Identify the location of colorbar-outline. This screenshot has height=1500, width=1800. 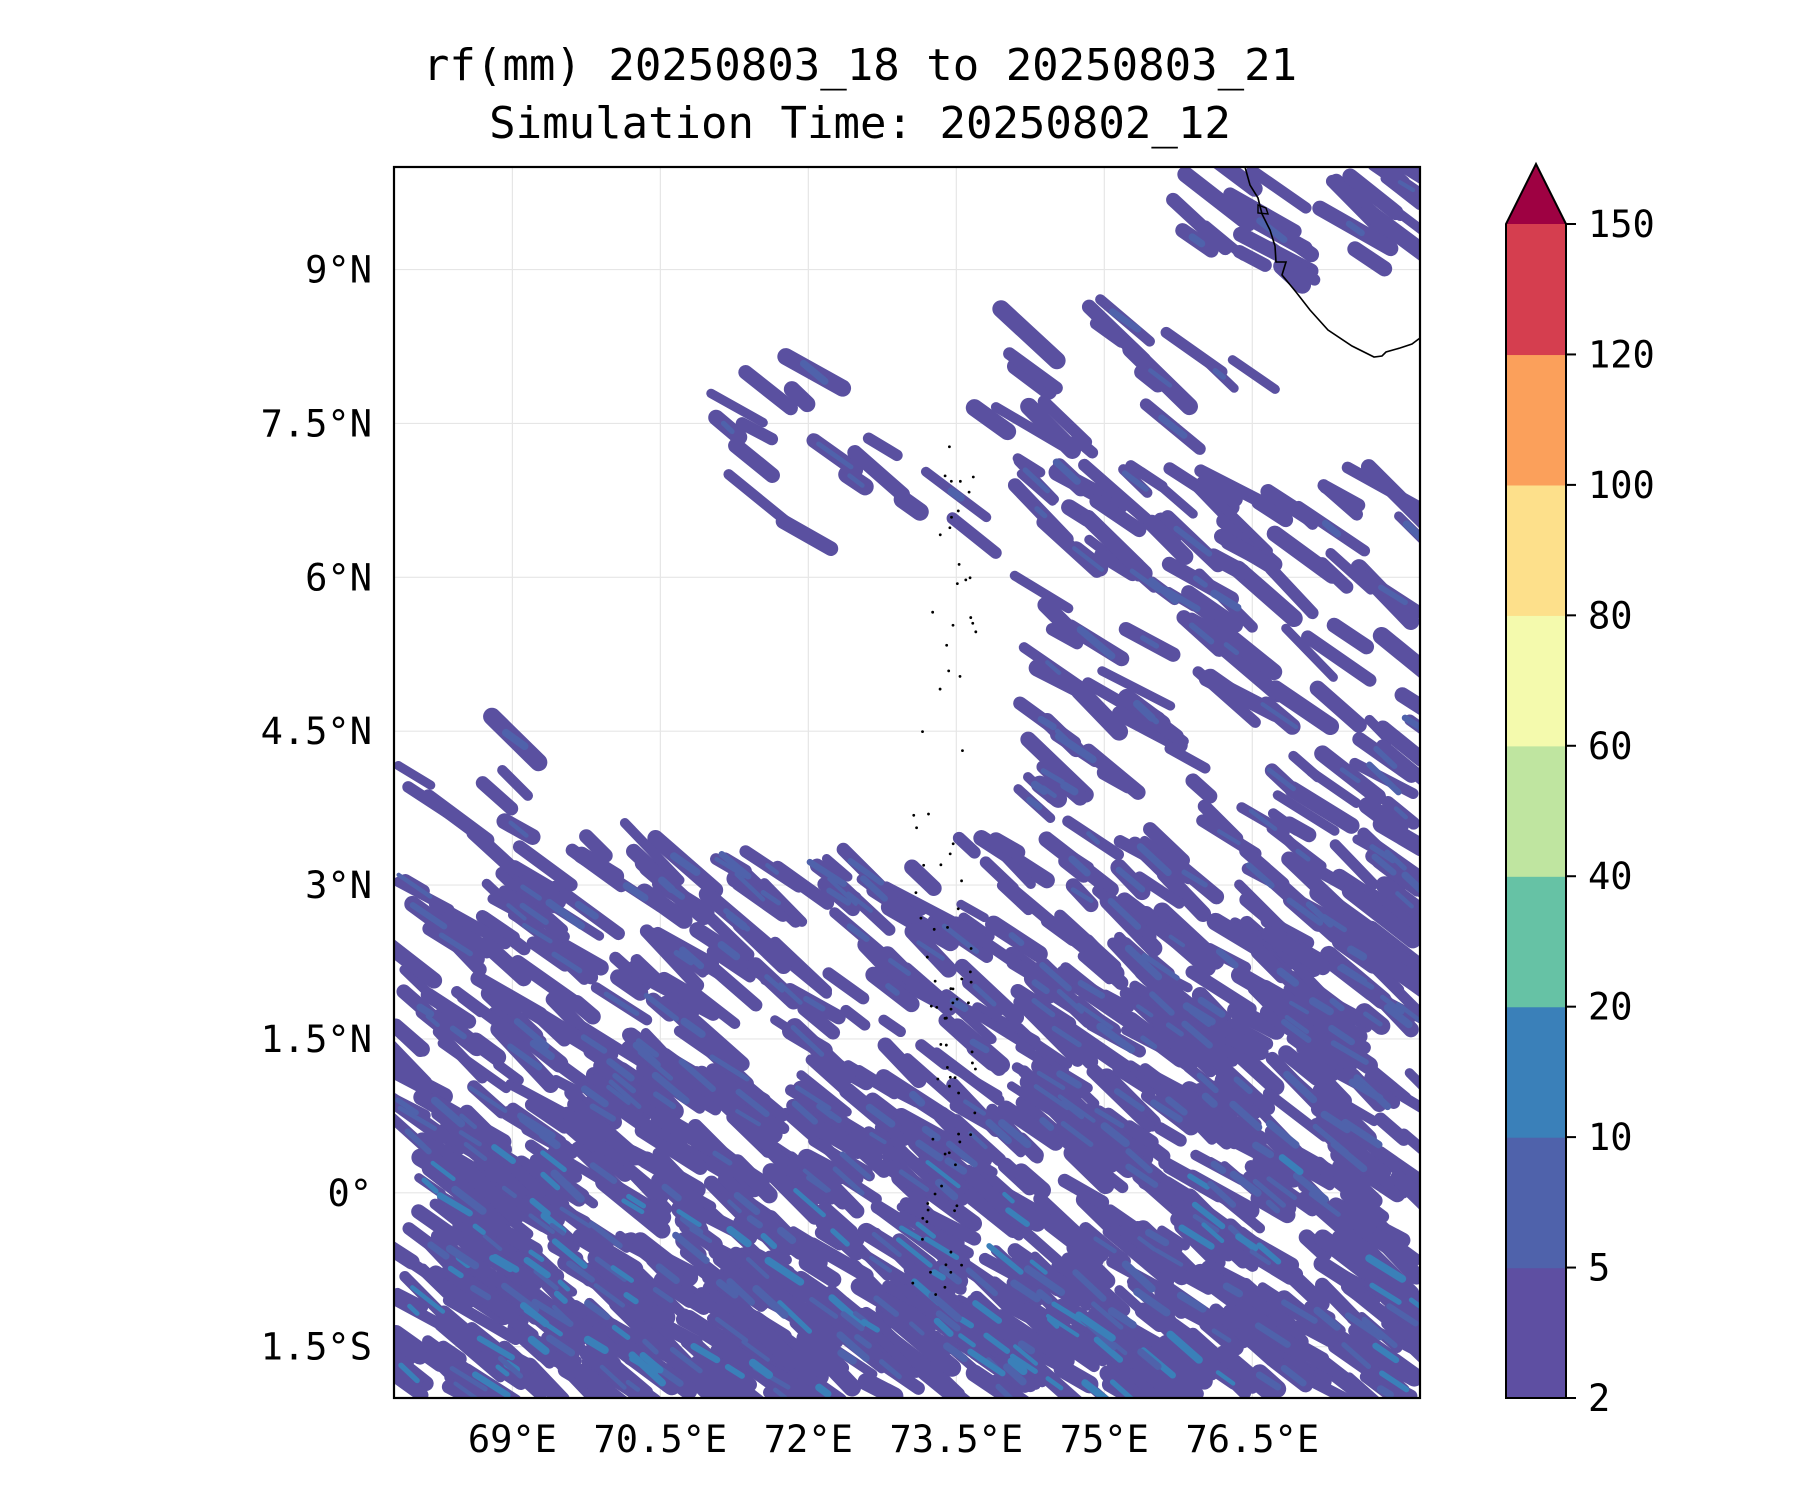
(1536, 780).